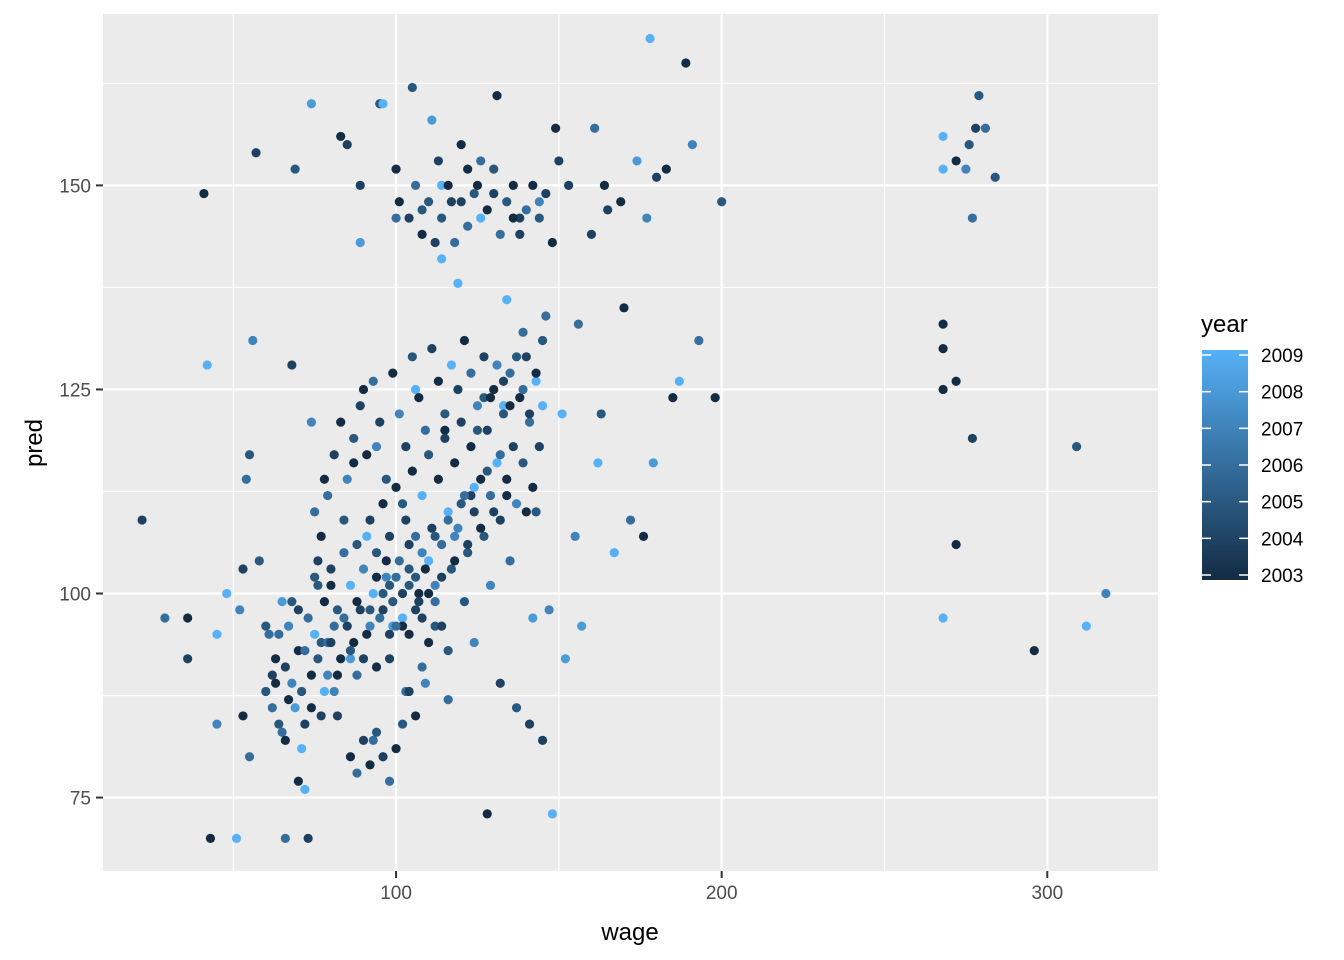  What do you see at coordinates (1224, 324) in the screenshot?
I see `legend-title: year` at bounding box center [1224, 324].